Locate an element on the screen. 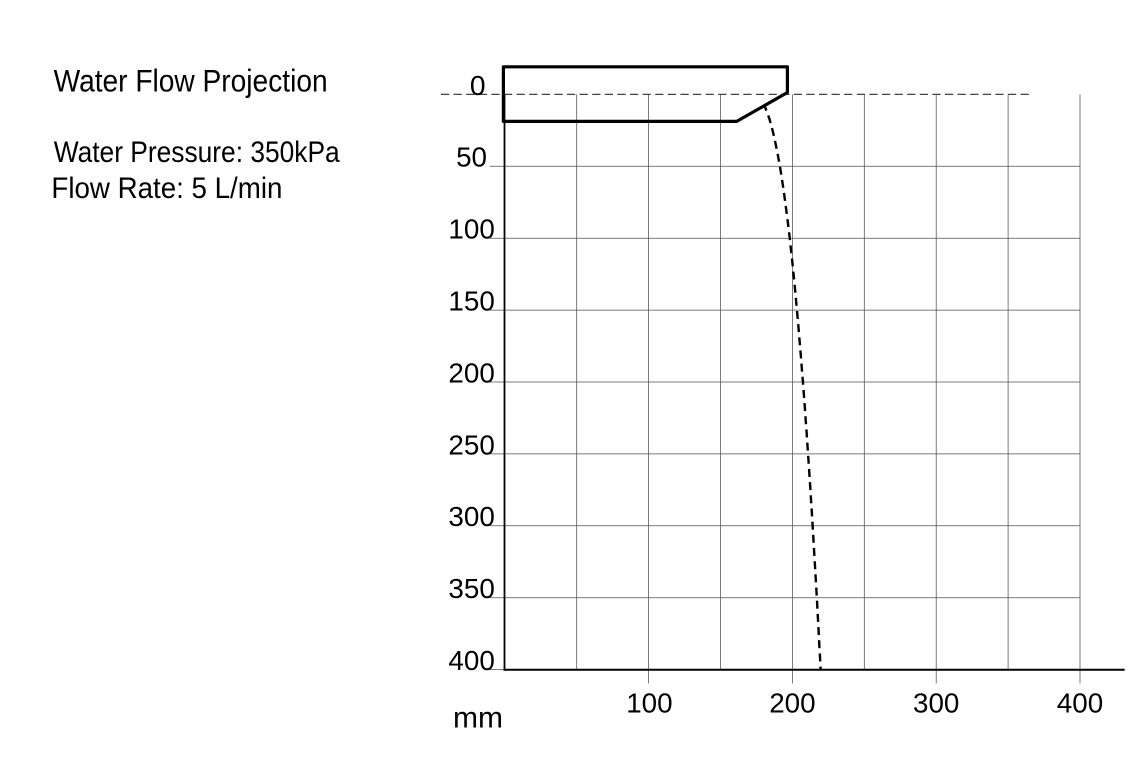  svg-text: 150 is located at coordinates (471, 301).